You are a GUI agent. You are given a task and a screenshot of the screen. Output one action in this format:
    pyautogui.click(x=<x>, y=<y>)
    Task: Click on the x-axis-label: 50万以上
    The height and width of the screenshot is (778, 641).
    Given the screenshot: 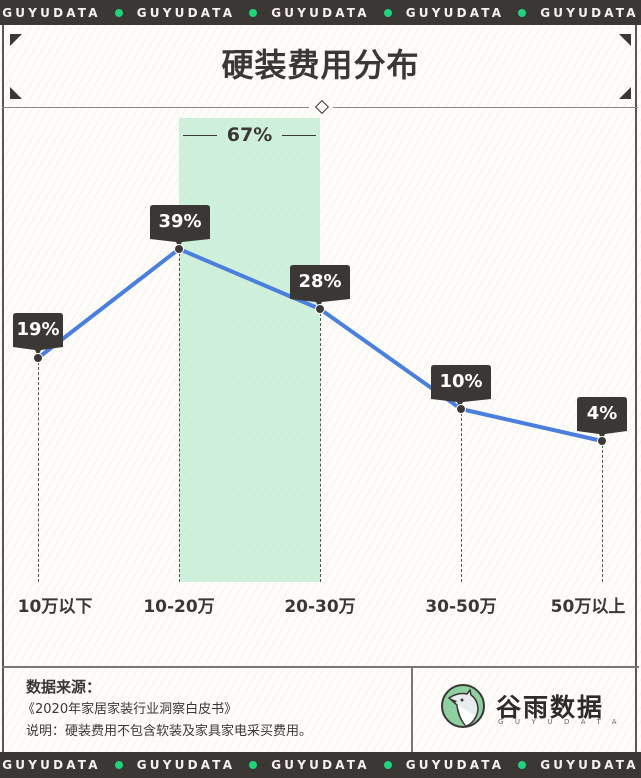 What is the action you would take?
    pyautogui.click(x=588, y=607)
    